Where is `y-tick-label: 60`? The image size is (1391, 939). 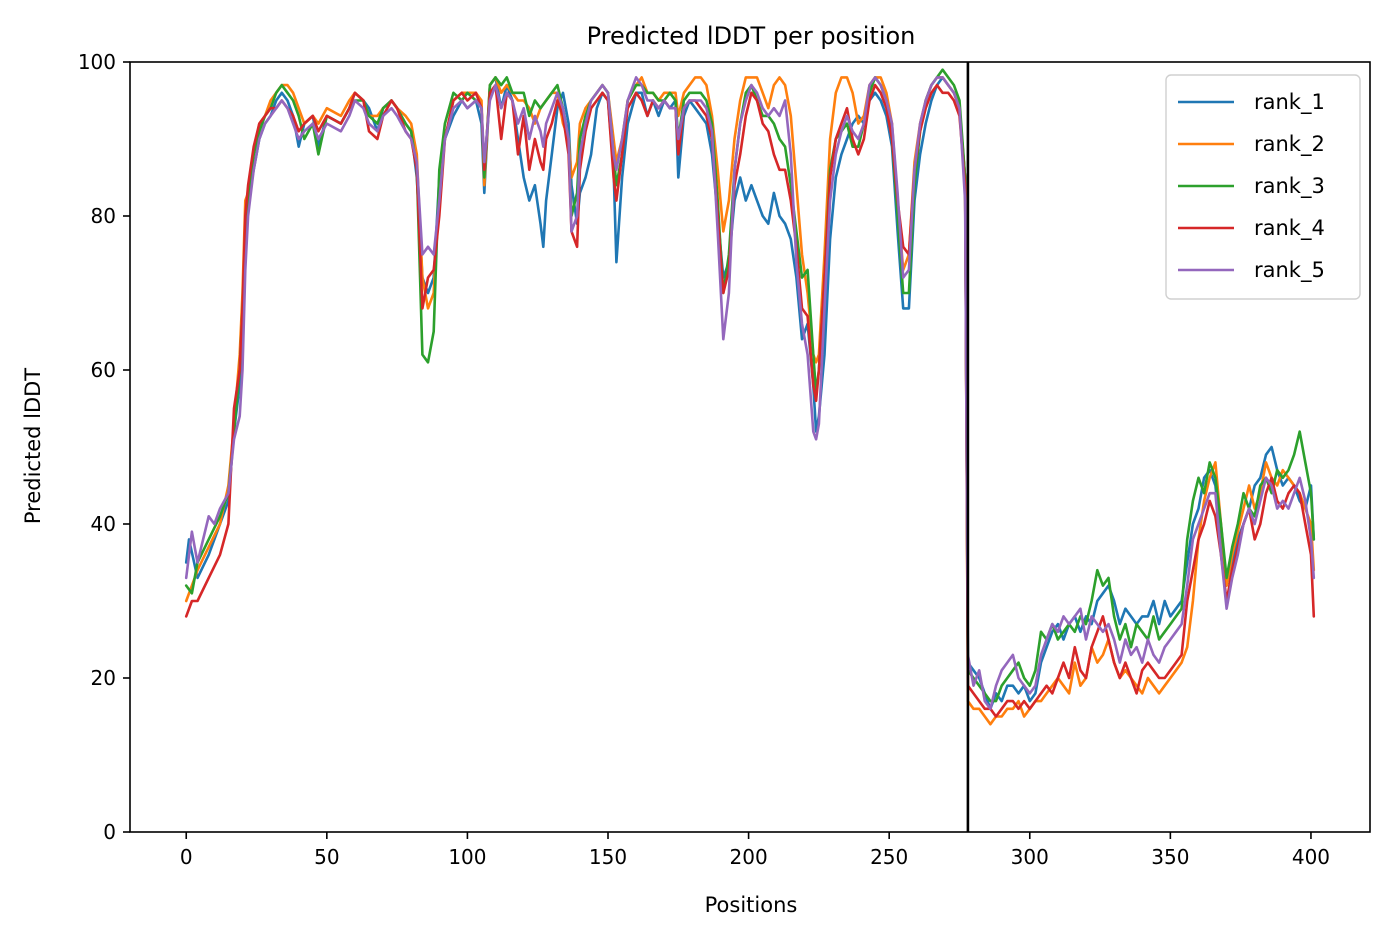 y-tick-label: 60 is located at coordinates (103, 370).